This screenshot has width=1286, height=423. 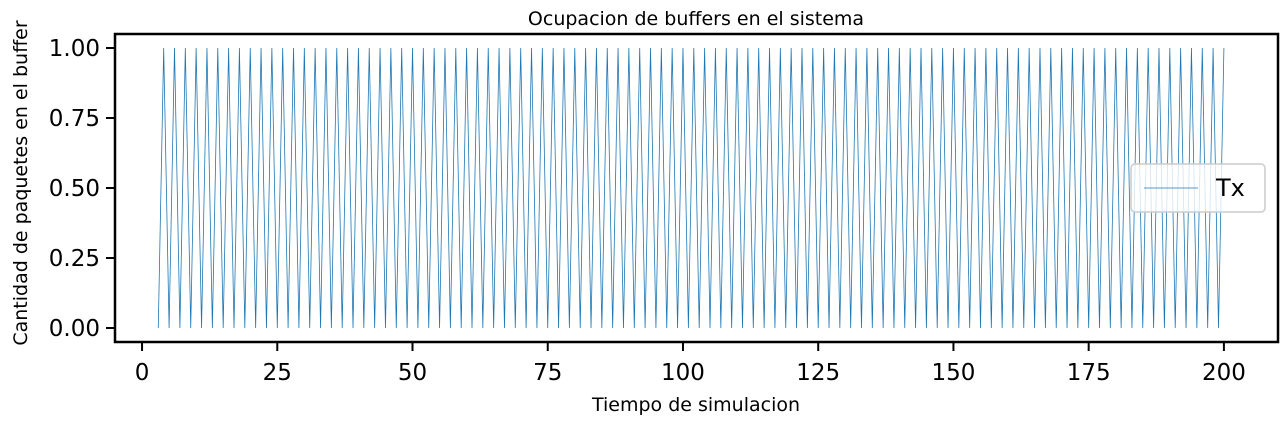 I want to click on legend-label-tx: Tx, so click(x=1230, y=188).